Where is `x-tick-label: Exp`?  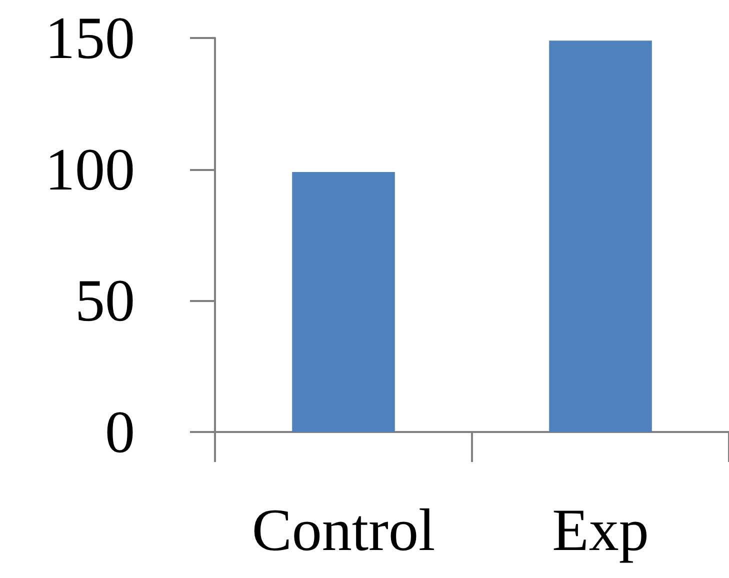 x-tick-label: Exp is located at coordinates (600, 530).